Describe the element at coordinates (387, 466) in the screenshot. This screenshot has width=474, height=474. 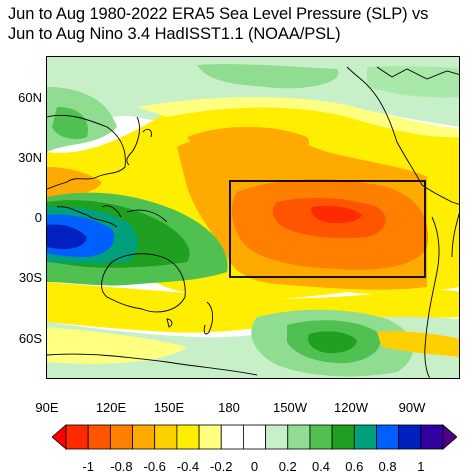
I see `colorbar-tick-label: 0.8` at that location.